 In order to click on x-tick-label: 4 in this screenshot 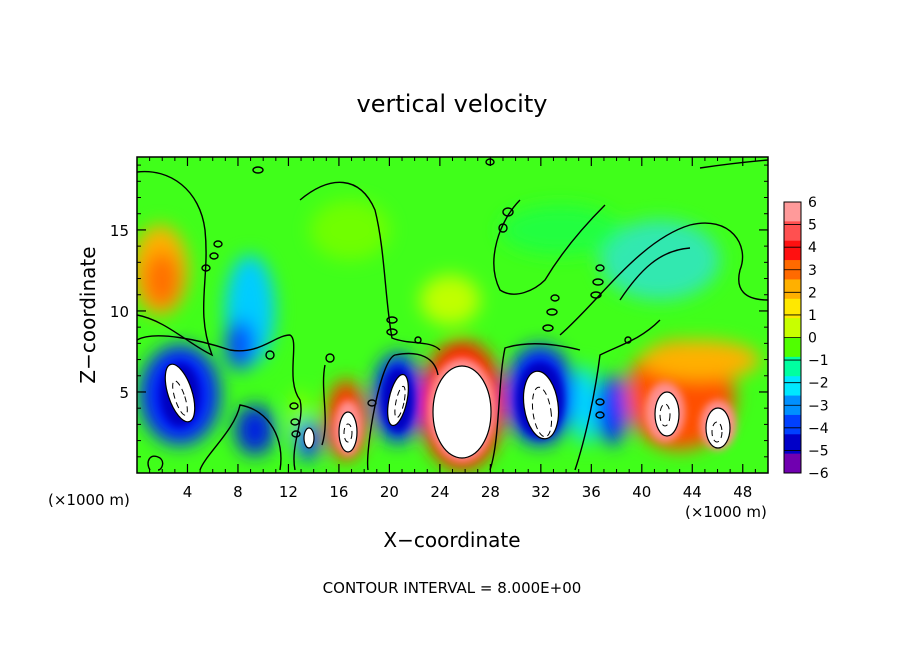, I will do `click(188, 492)`.